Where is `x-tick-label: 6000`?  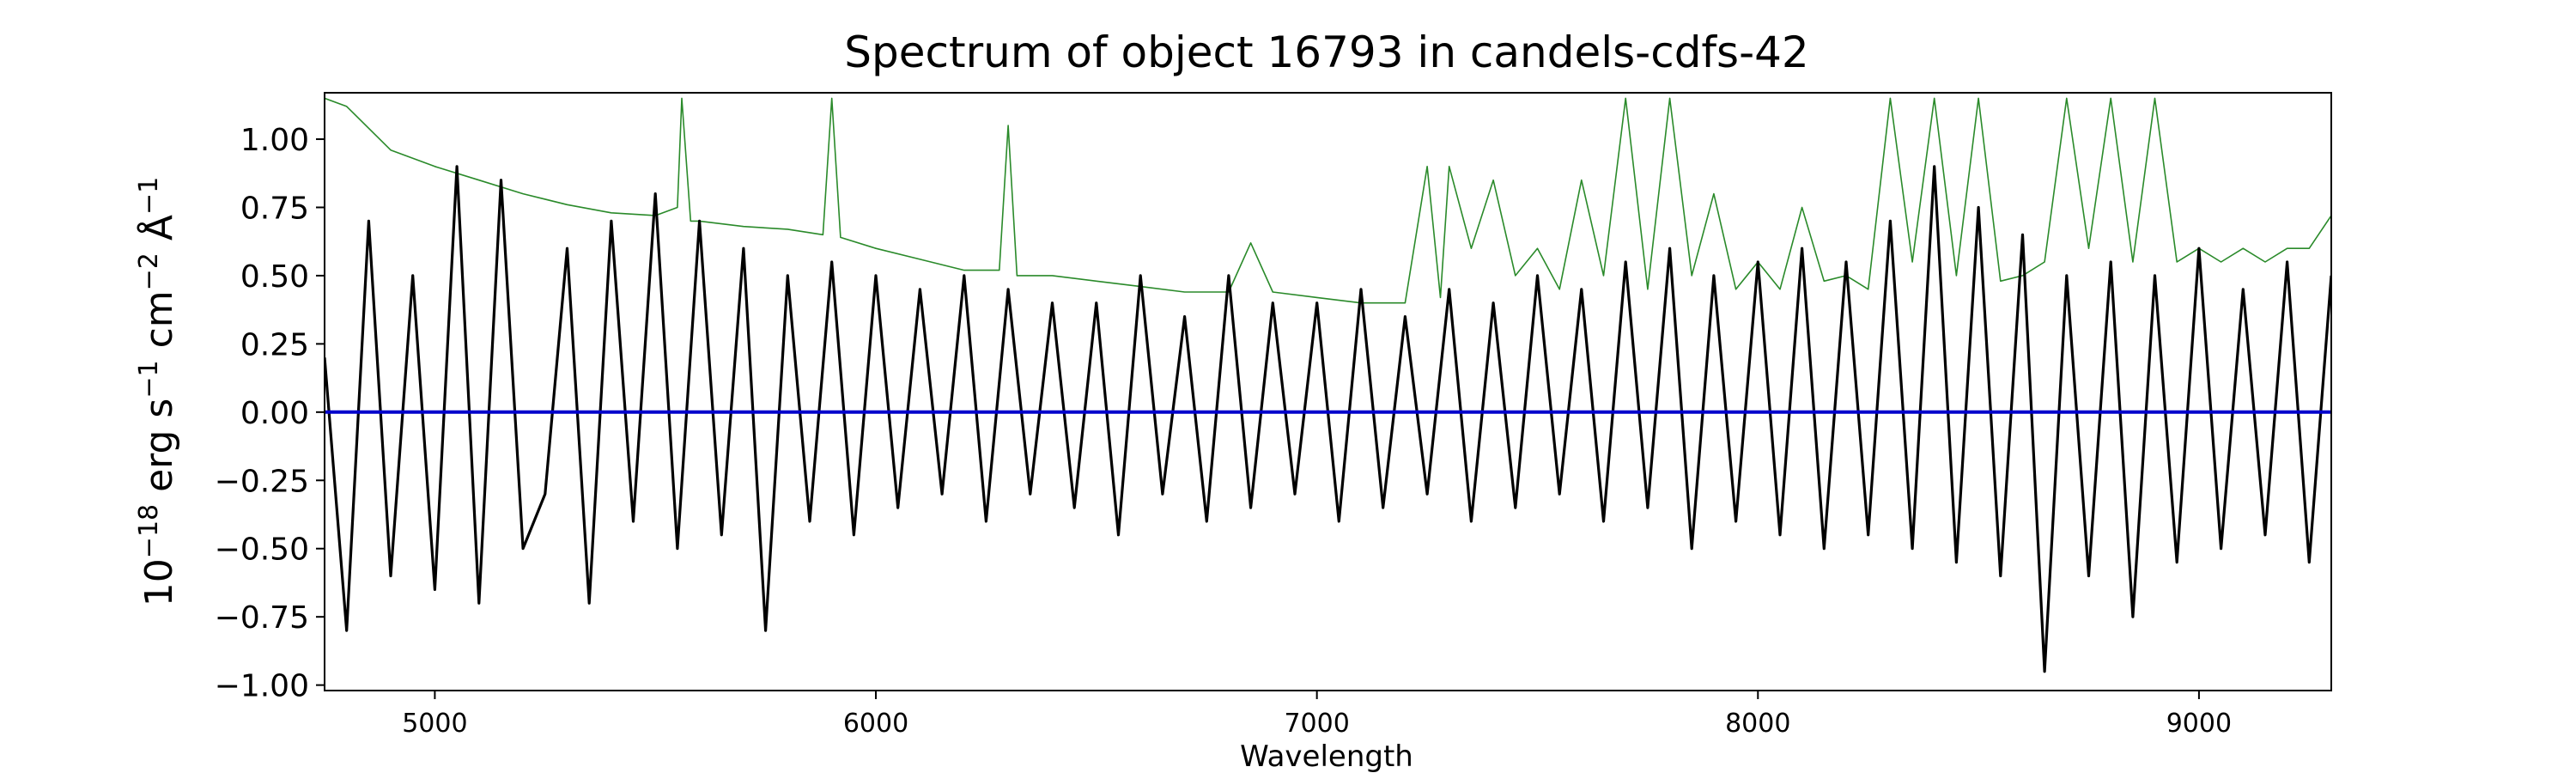 x-tick-label: 6000 is located at coordinates (876, 724).